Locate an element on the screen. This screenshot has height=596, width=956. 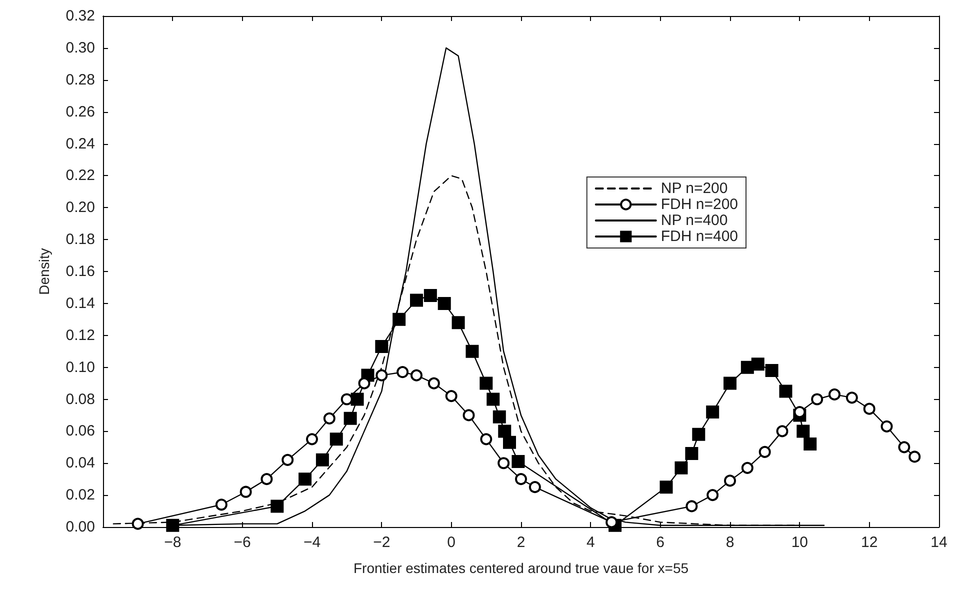
x-axis-title: Frontier estimates centered around true vaue for x=55 is located at coordinates (521, 568).